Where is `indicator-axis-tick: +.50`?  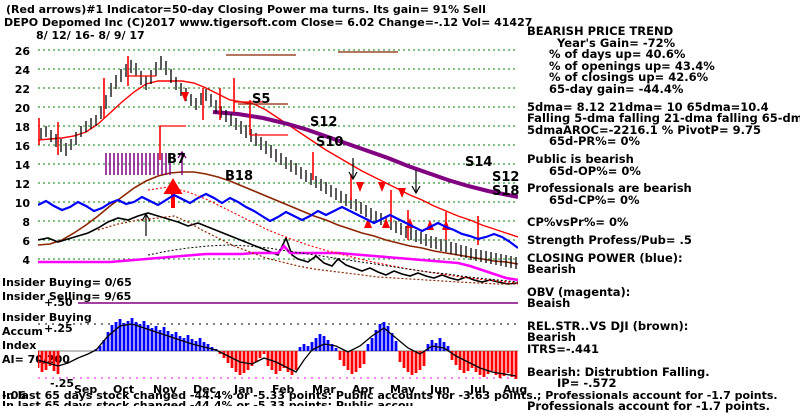
indicator-axis-tick: +.50 is located at coordinates (58, 302).